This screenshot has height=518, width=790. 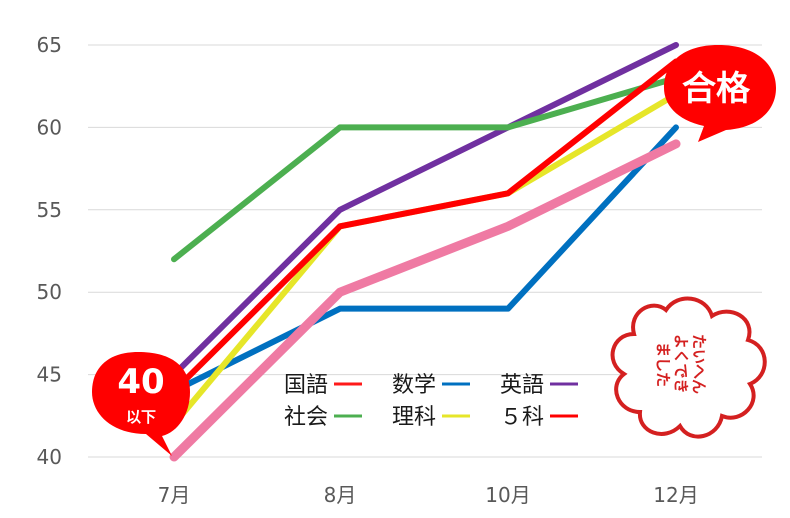 I want to click on stamp: たいへん よくでき ました, so click(x=688, y=367).